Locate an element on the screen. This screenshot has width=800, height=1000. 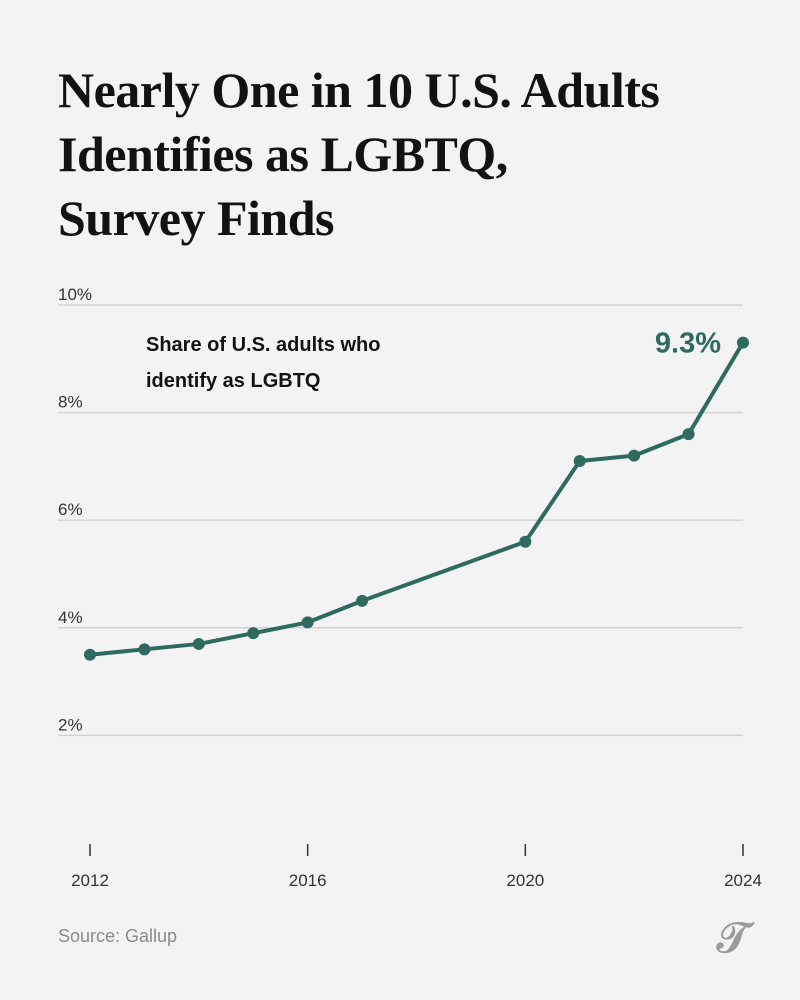
x-tick-label: 2012 is located at coordinates (90, 880).